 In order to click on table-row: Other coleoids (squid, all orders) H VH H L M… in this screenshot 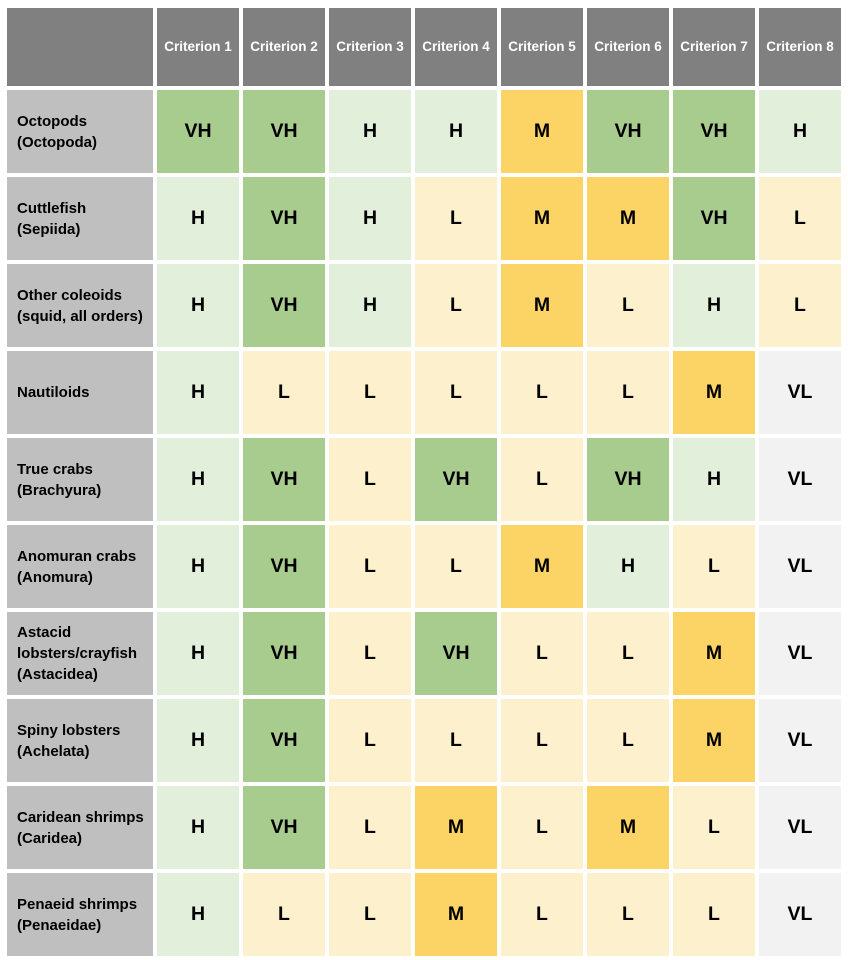, I will do `click(424, 305)`.